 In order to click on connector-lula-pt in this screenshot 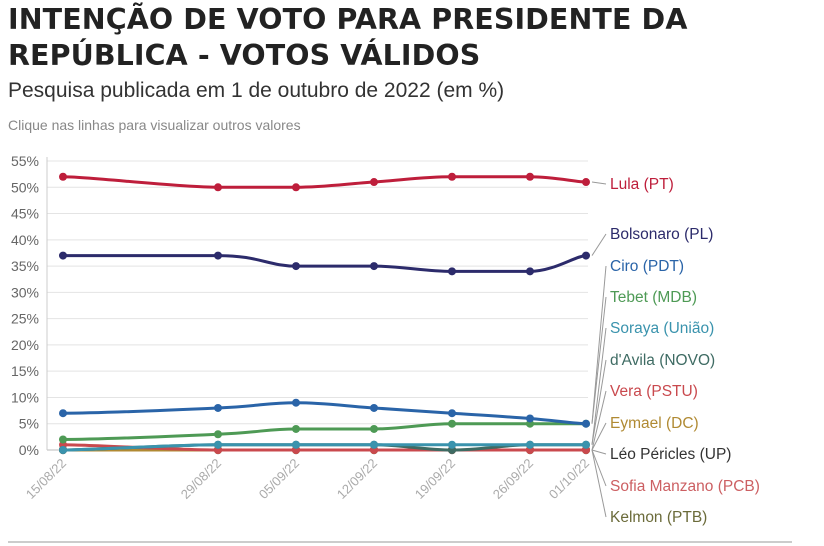, I will do `click(599, 183)`.